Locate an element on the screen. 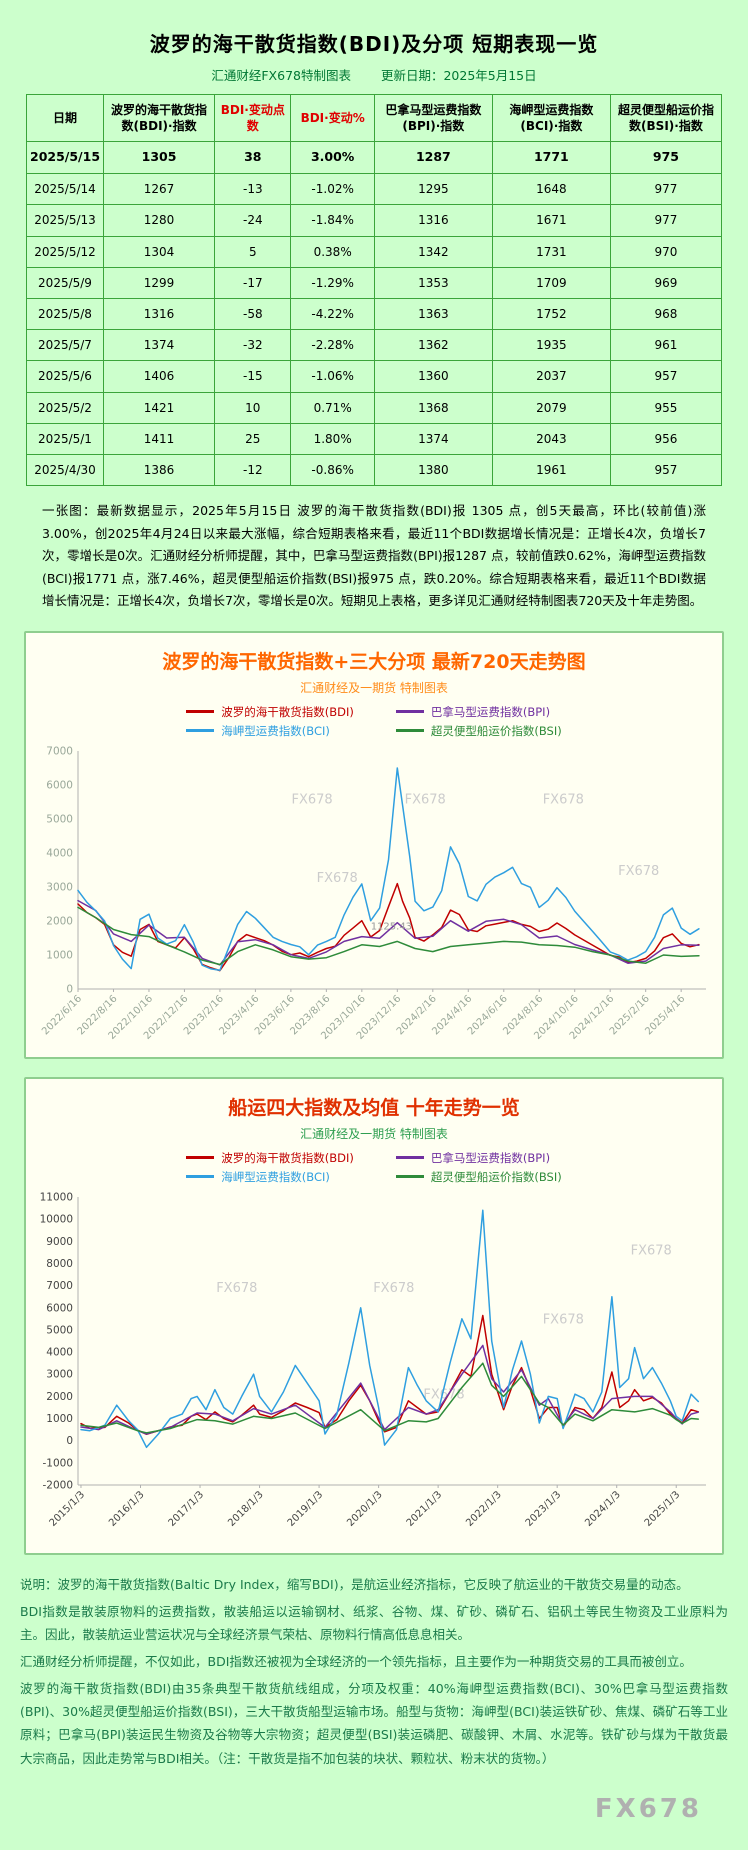 The image size is (748, 1850). table-row: 2025/5/7 1374 -32 -2.28% 1362 1935 961 is located at coordinates (374, 345).